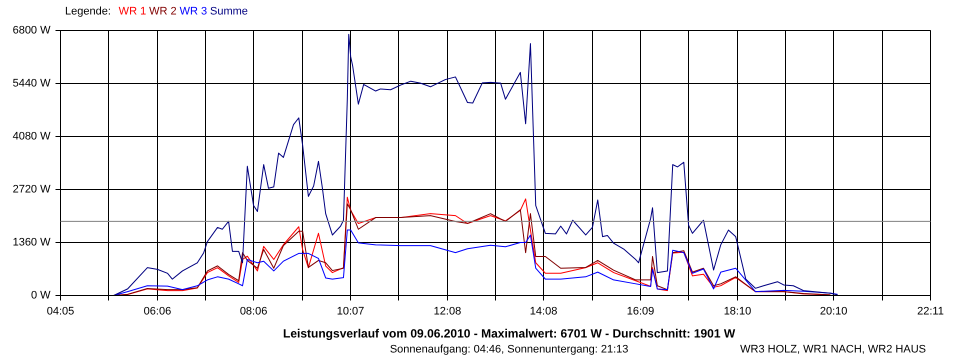 This screenshot has width=960, height=360. Describe the element at coordinates (158, 312) in the screenshot. I see `x-tick-label: 06:06` at that location.